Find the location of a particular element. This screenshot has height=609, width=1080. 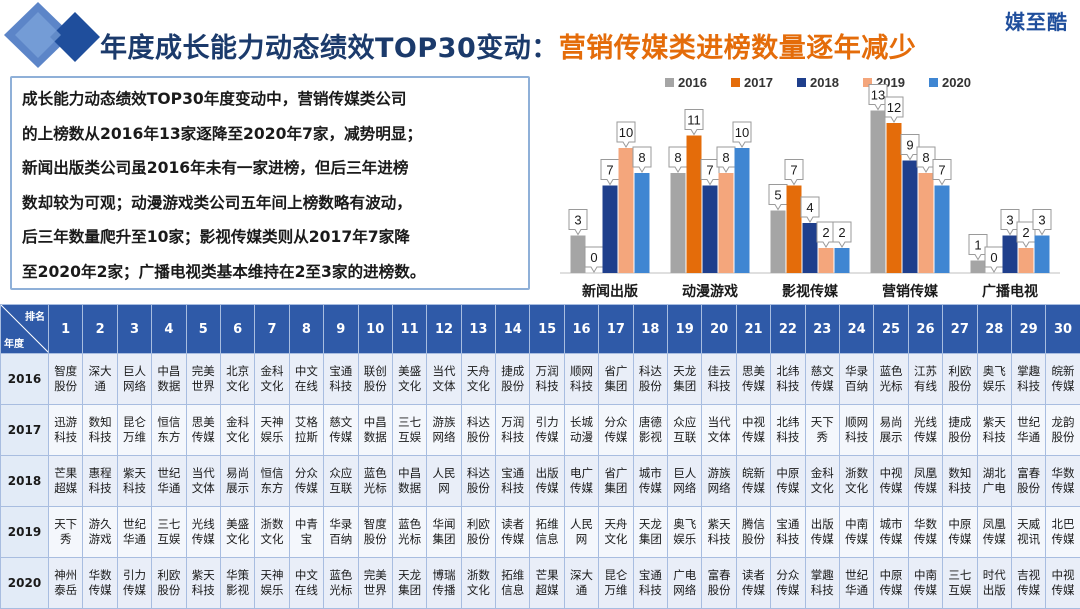

company-name: 深大通 is located at coordinates (100, 379).